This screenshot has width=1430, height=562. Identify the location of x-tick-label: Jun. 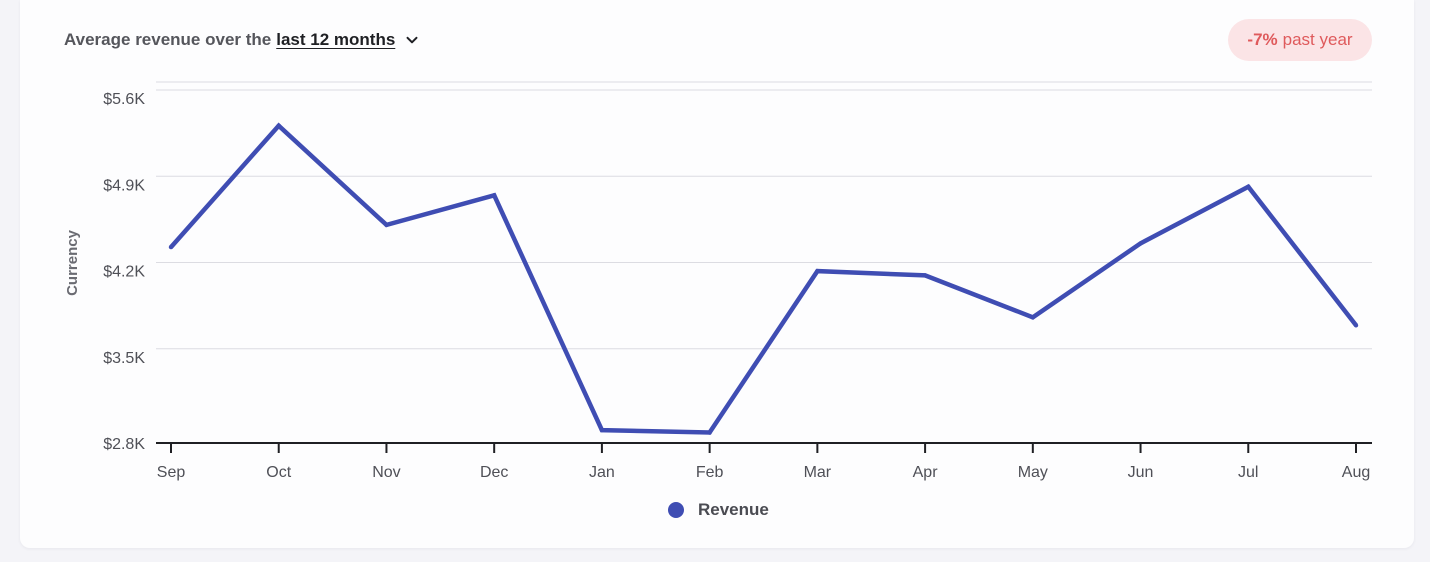
(1141, 472).